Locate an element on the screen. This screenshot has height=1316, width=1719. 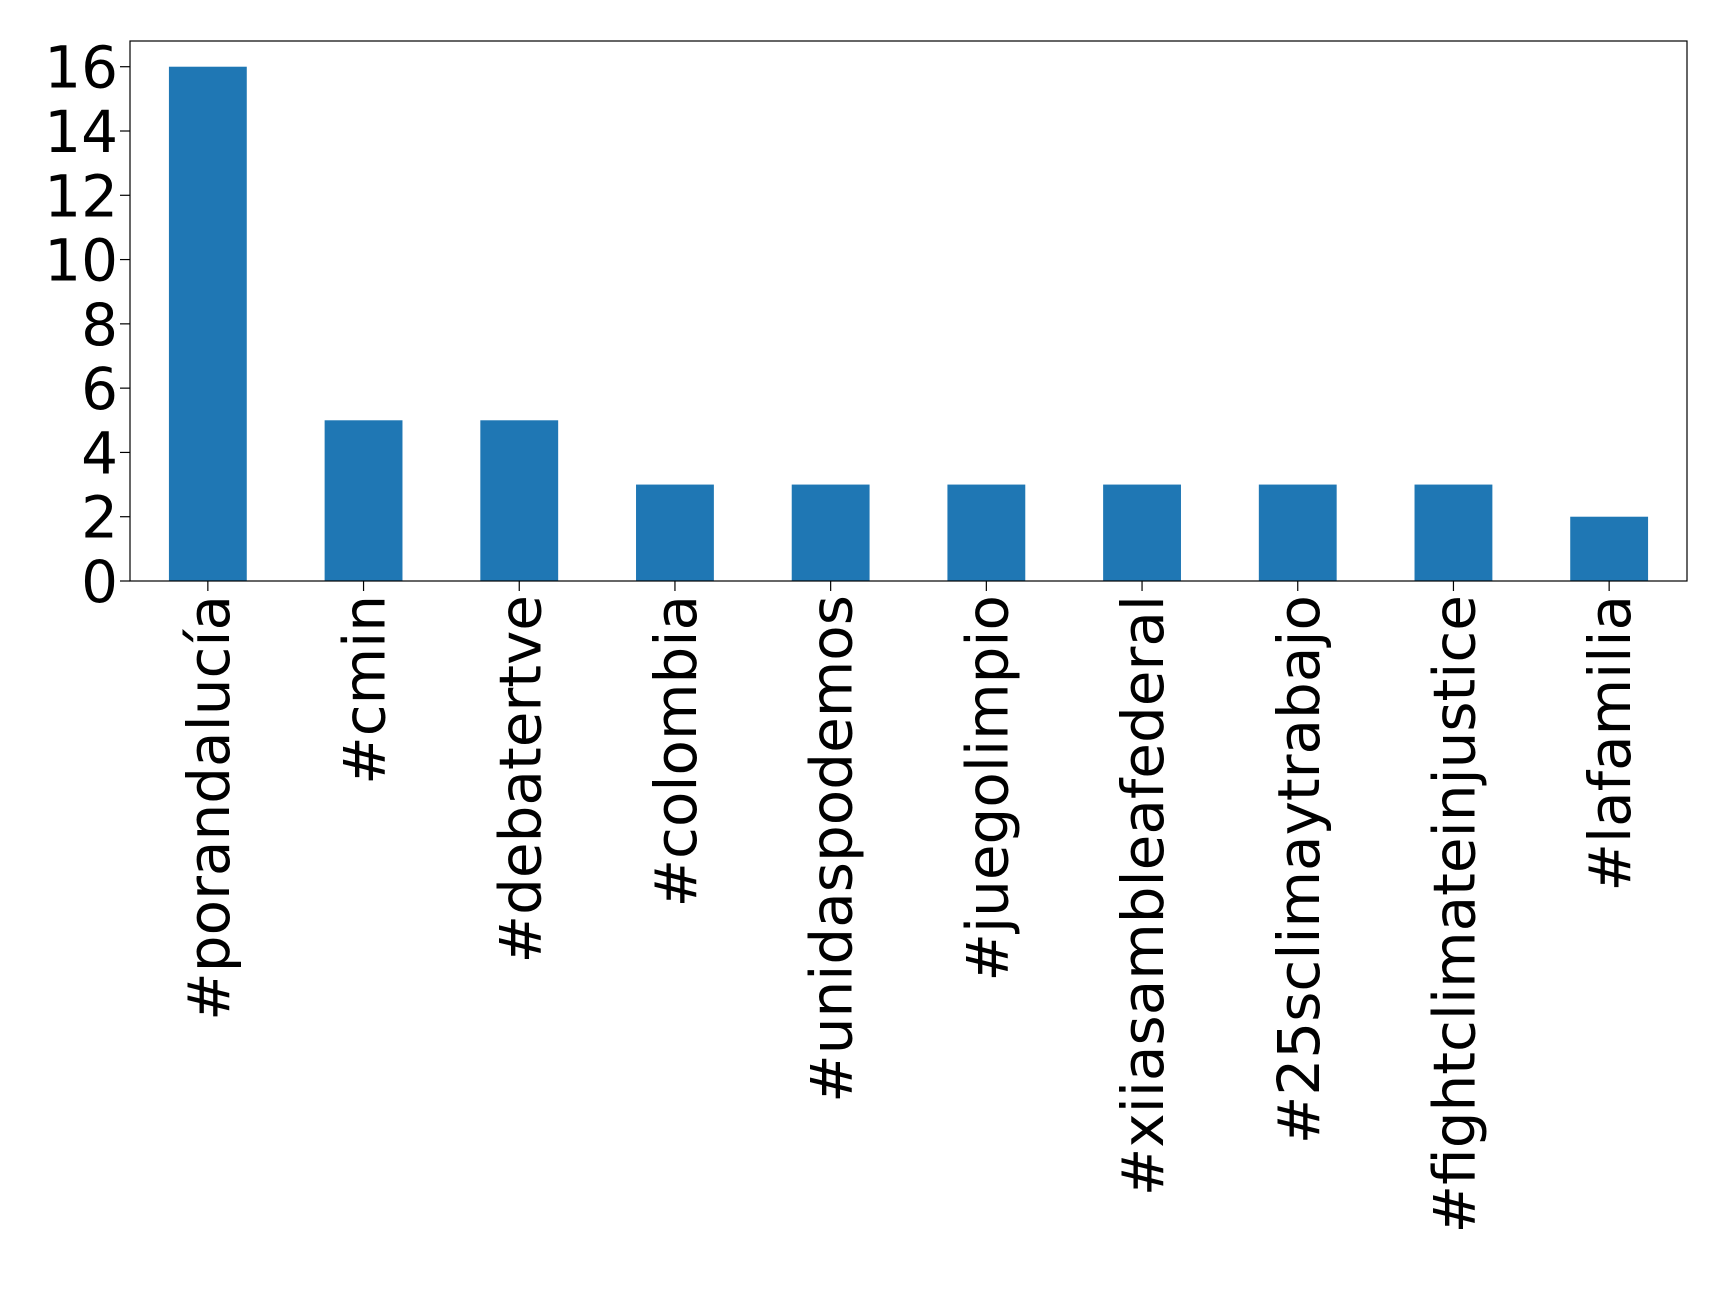
y-tick-label: 14 is located at coordinates (81, 132).